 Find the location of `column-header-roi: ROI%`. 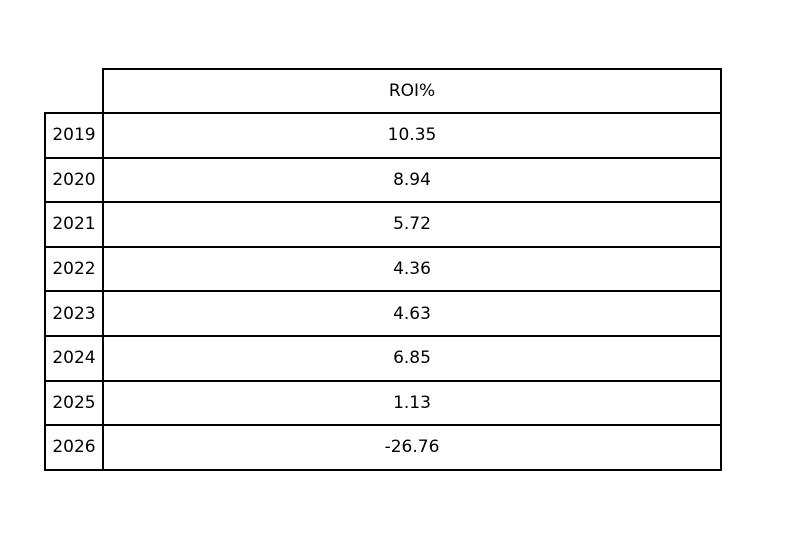

column-header-roi: ROI% is located at coordinates (412, 91).